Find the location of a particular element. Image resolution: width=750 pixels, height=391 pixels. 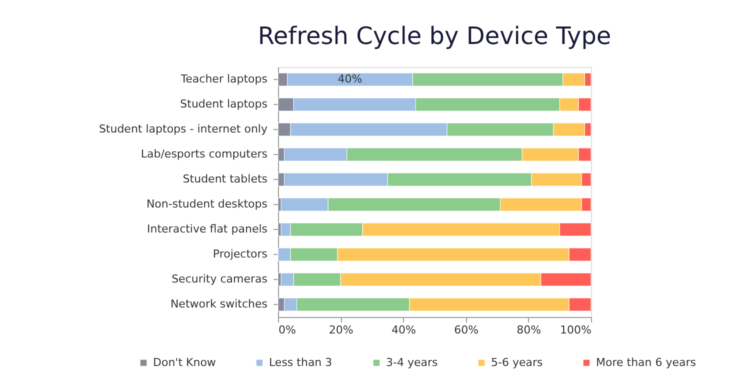

y-tick-label: Interactive flat panels is located at coordinates (207, 229).